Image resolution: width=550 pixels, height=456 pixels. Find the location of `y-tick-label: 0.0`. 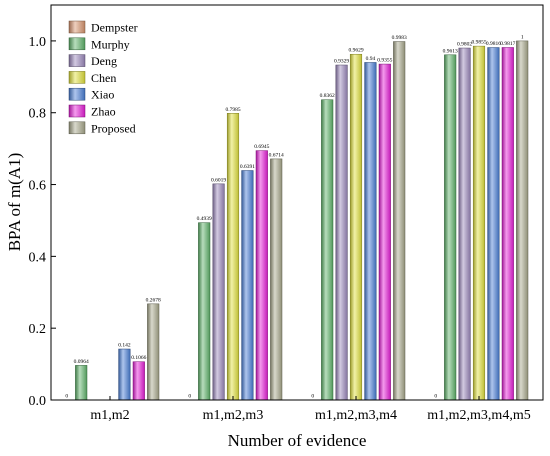

y-tick-label: 0.0 is located at coordinates (38, 401).